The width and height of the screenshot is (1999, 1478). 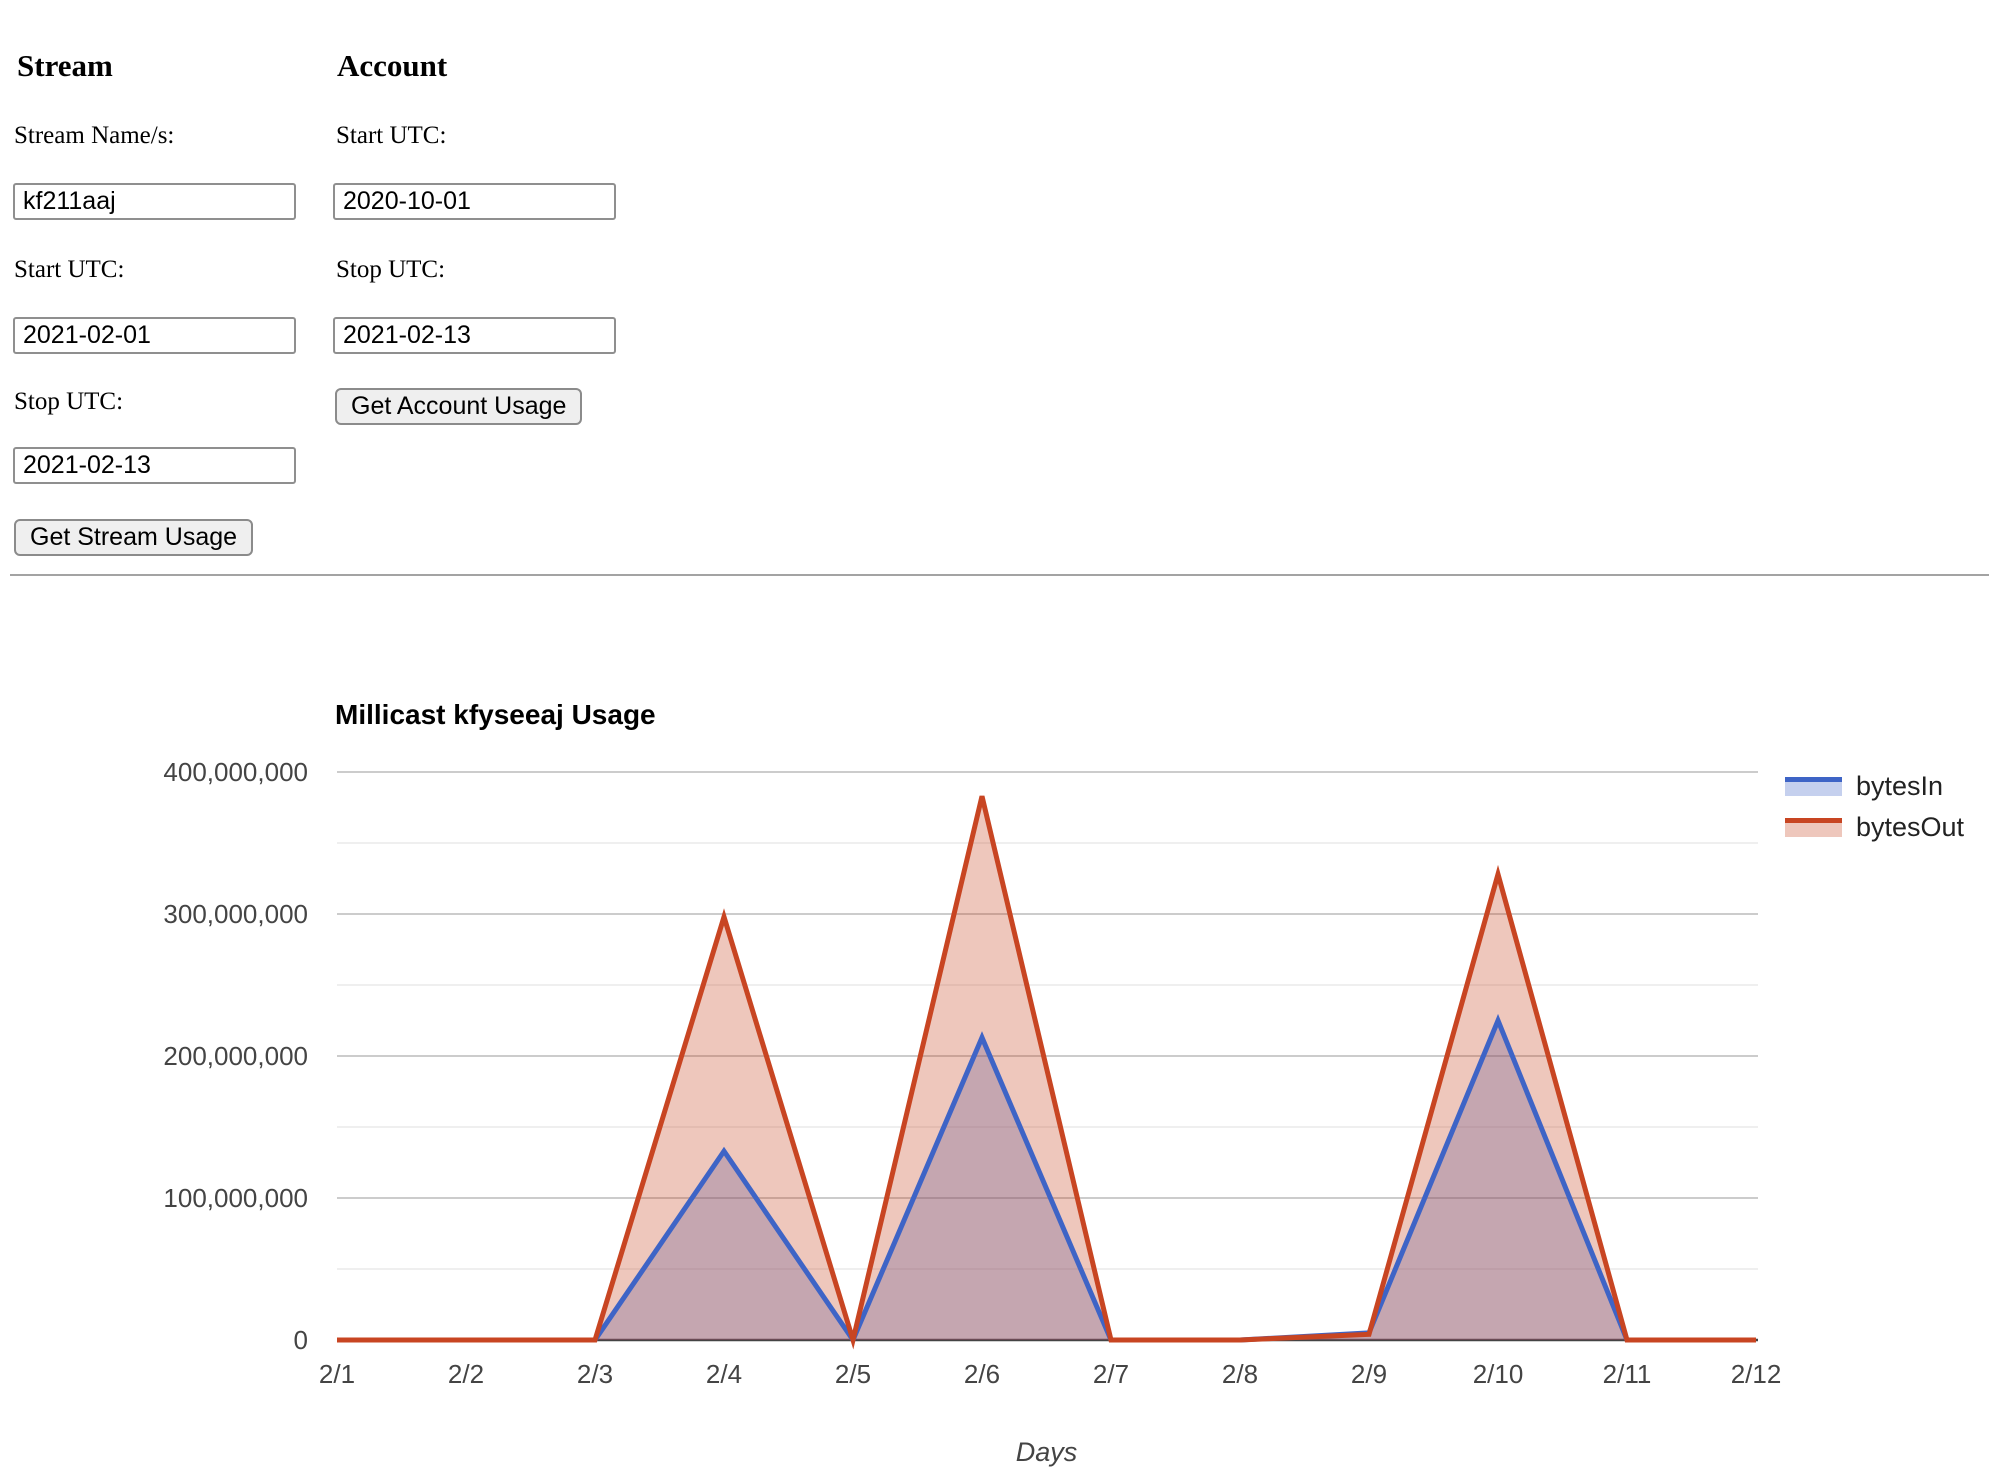 What do you see at coordinates (459, 406) in the screenshot?
I see `get-account-usage-button: Get Account Usage` at bounding box center [459, 406].